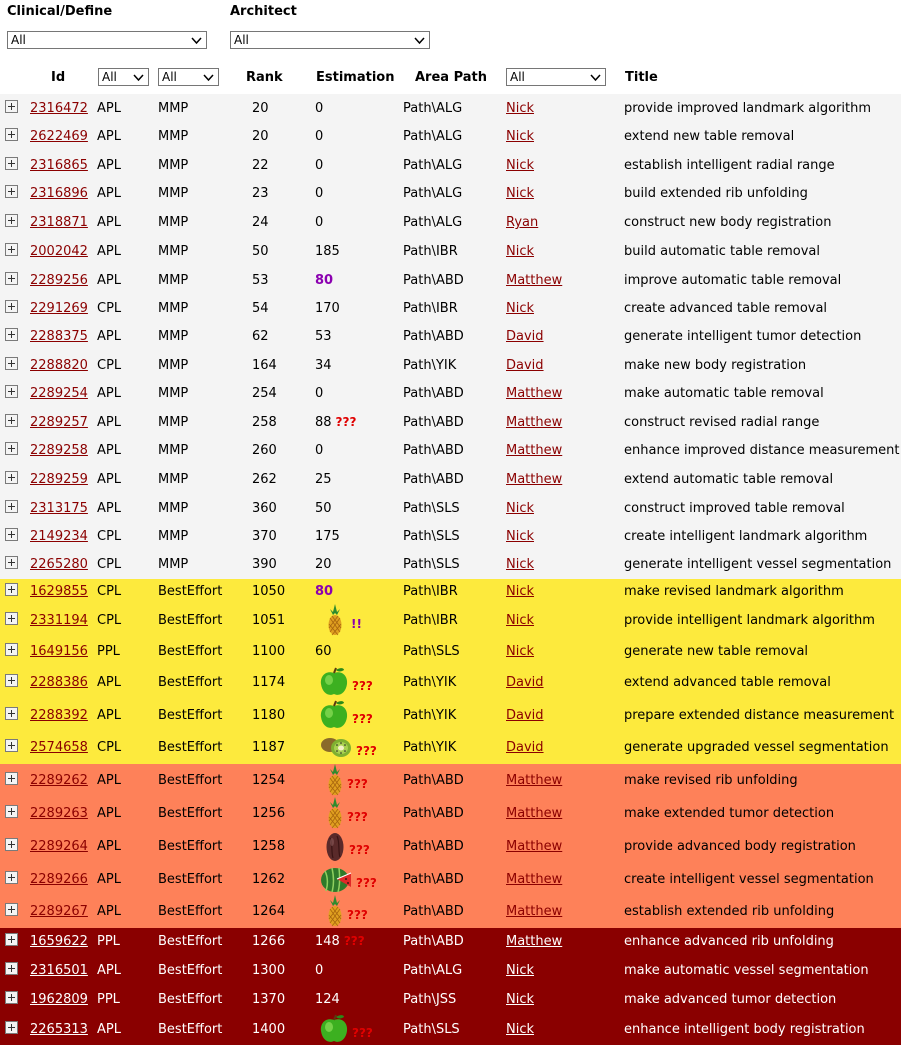 This screenshot has height=1048, width=901. What do you see at coordinates (59, 941) in the screenshot?
I see `work-item-id-link: 1659622` at bounding box center [59, 941].